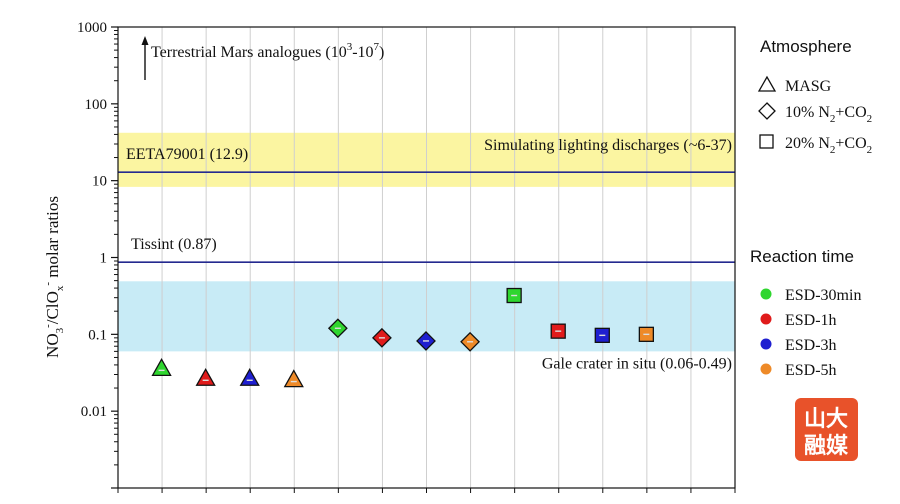 The width and height of the screenshot is (900, 504). Describe the element at coordinates (828, 145) in the screenshot. I see `legend-atm-label-20pct: 20% N2+CO2` at that location.